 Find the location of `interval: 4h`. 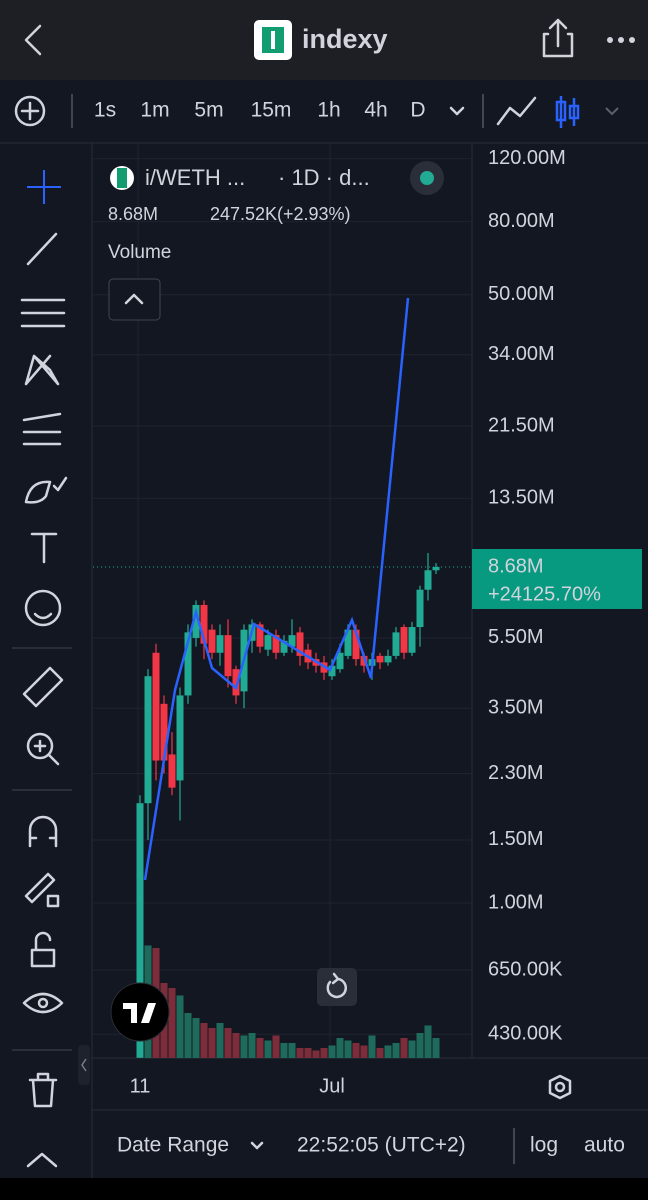

interval: 4h is located at coordinates (375, 110).